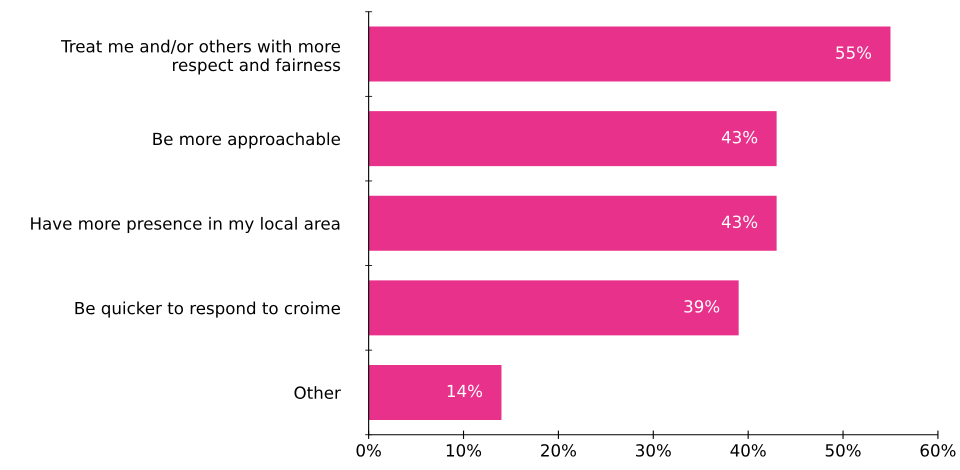 The height and width of the screenshot is (470, 960). Describe the element at coordinates (465, 391) in the screenshot. I see `data-label: 14%` at that location.